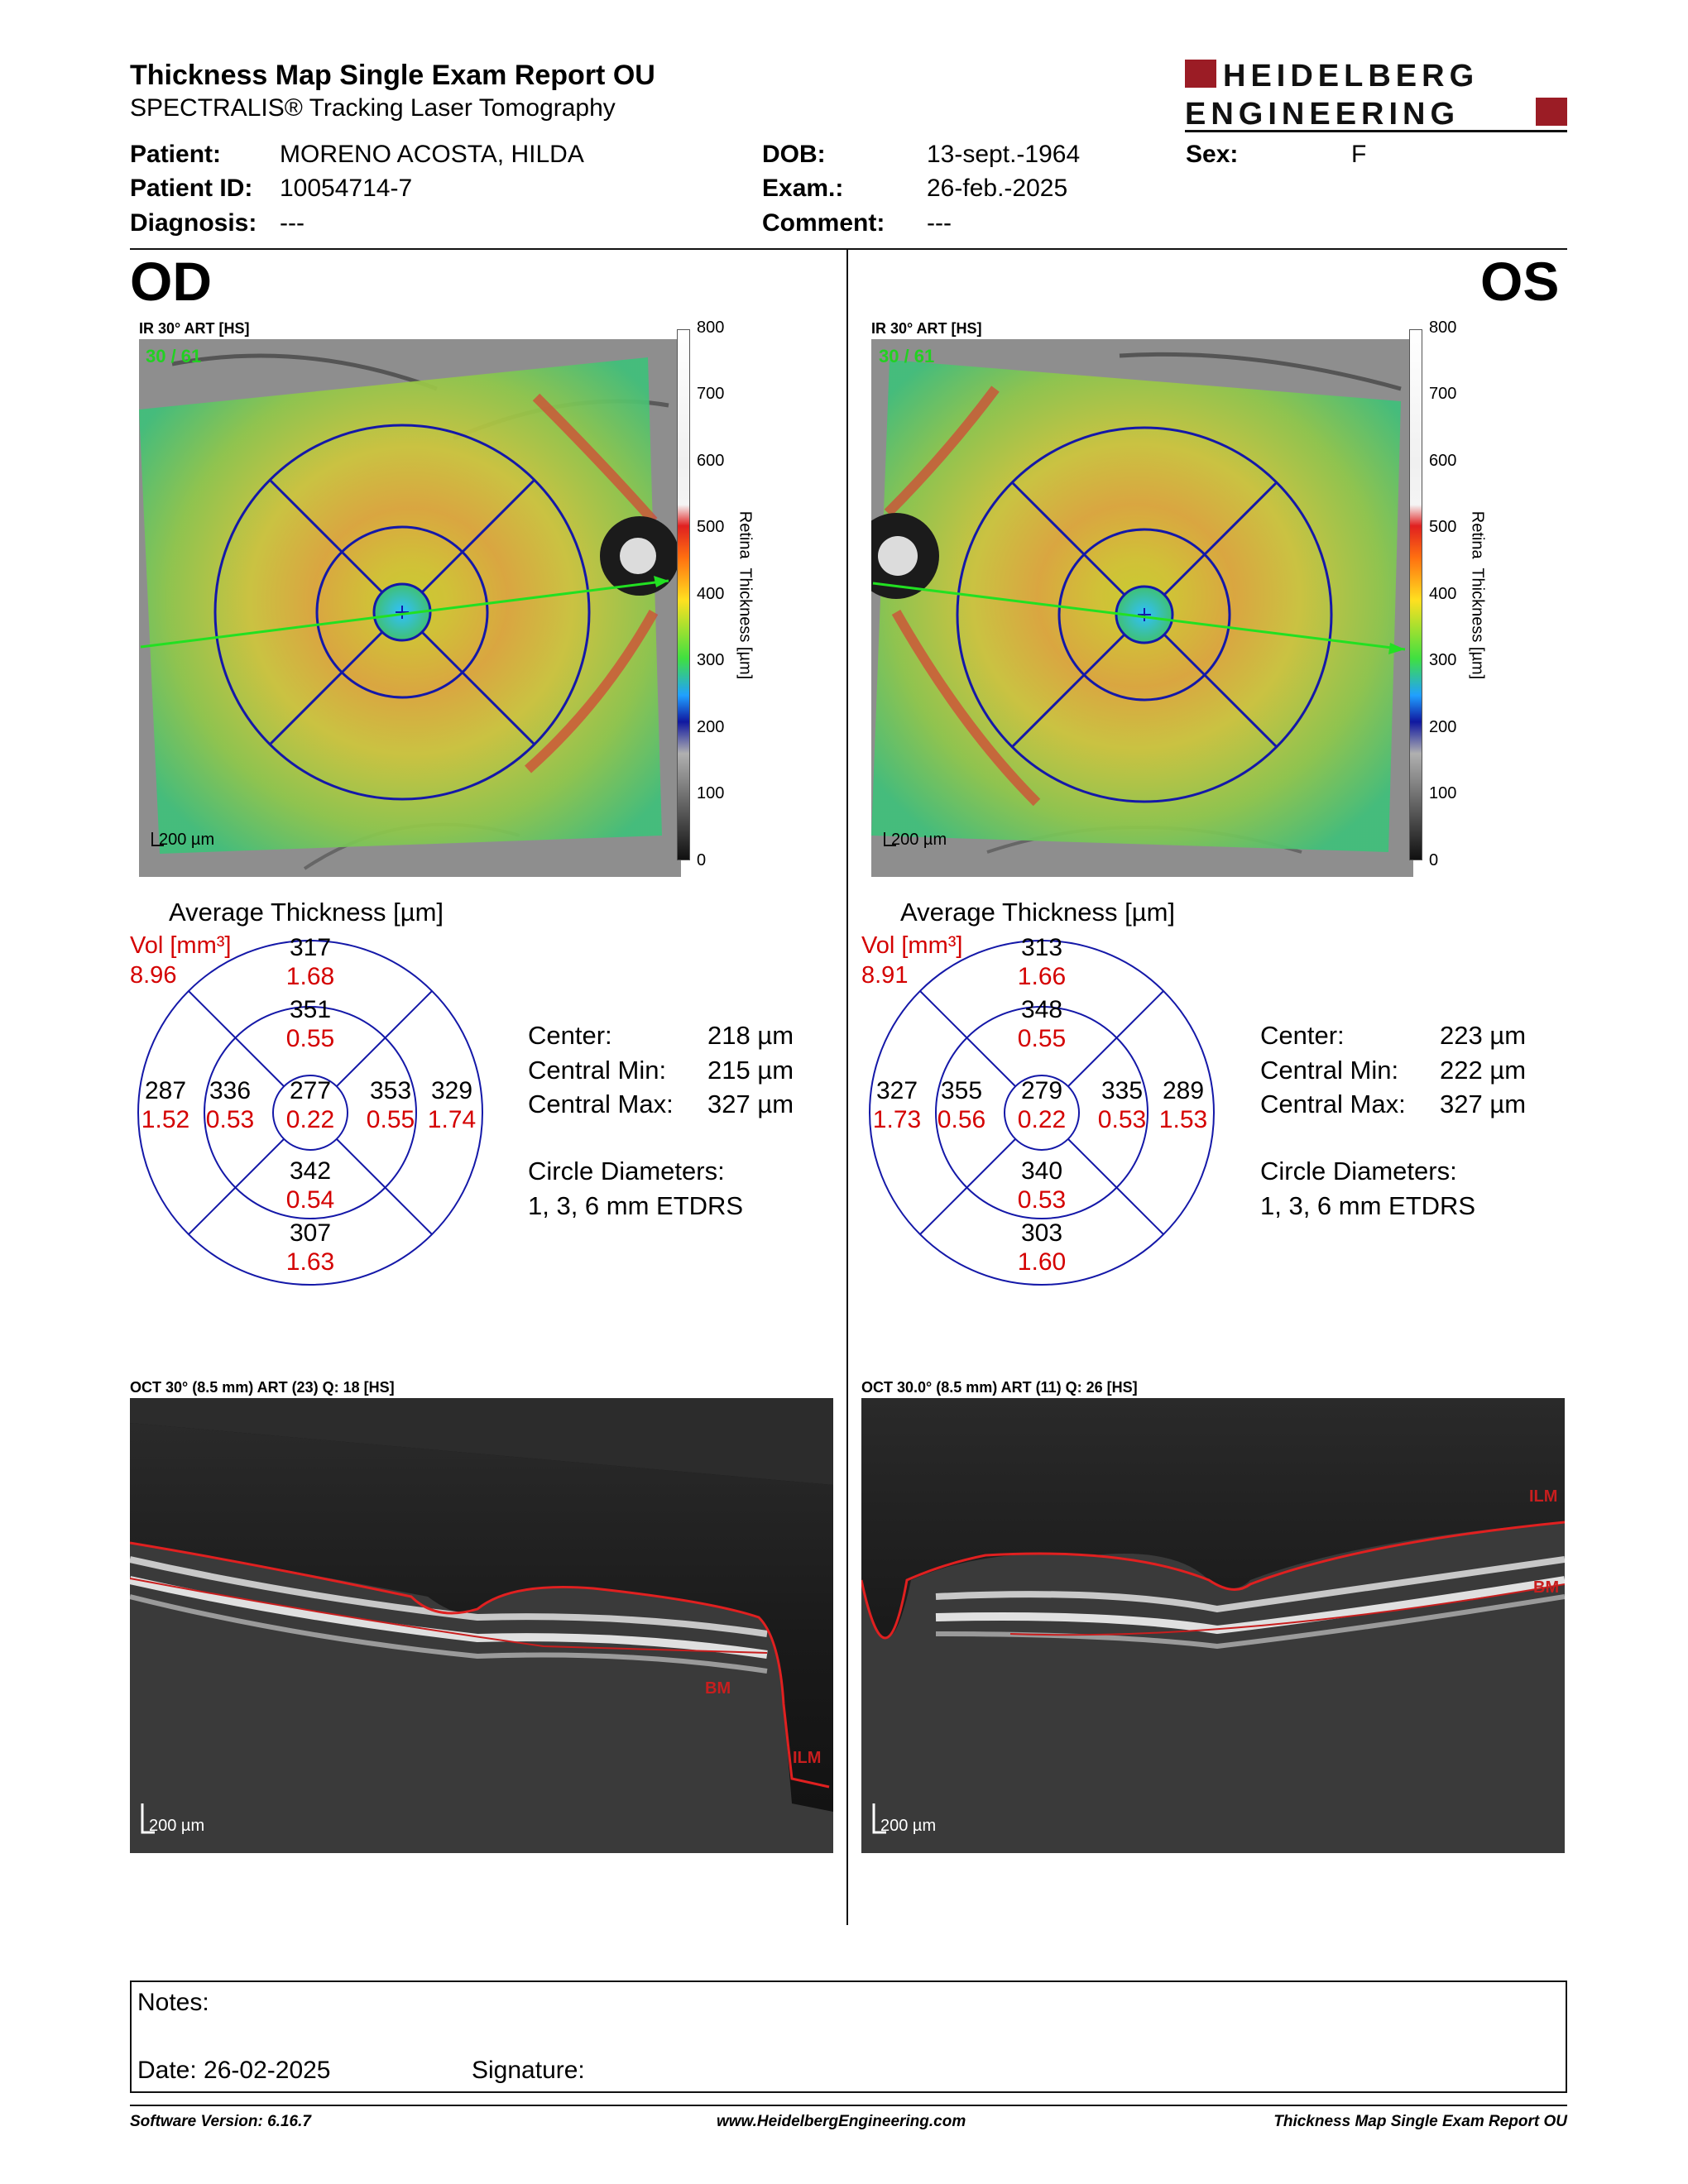  I want to click on os-outer-sup-thickness: 313, so click(1041, 947).